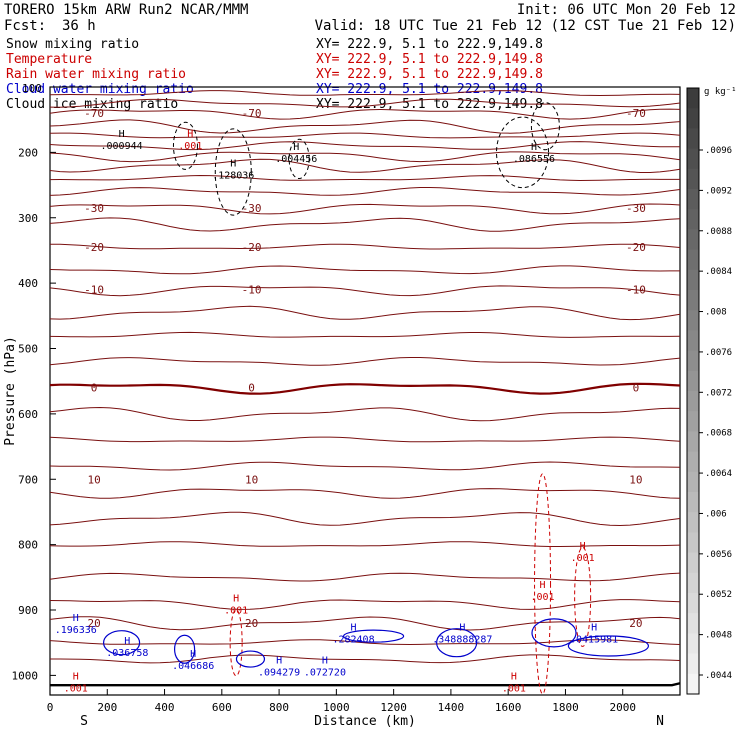  I want to click on maximum-value-label: .0415981, so click(594, 640).